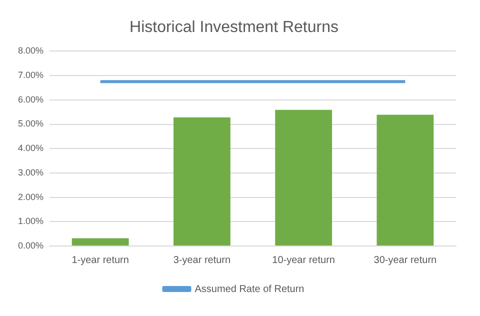 Image resolution: width=480 pixels, height=316 pixels. I want to click on x-tick-label: 1-year return, so click(100, 260).